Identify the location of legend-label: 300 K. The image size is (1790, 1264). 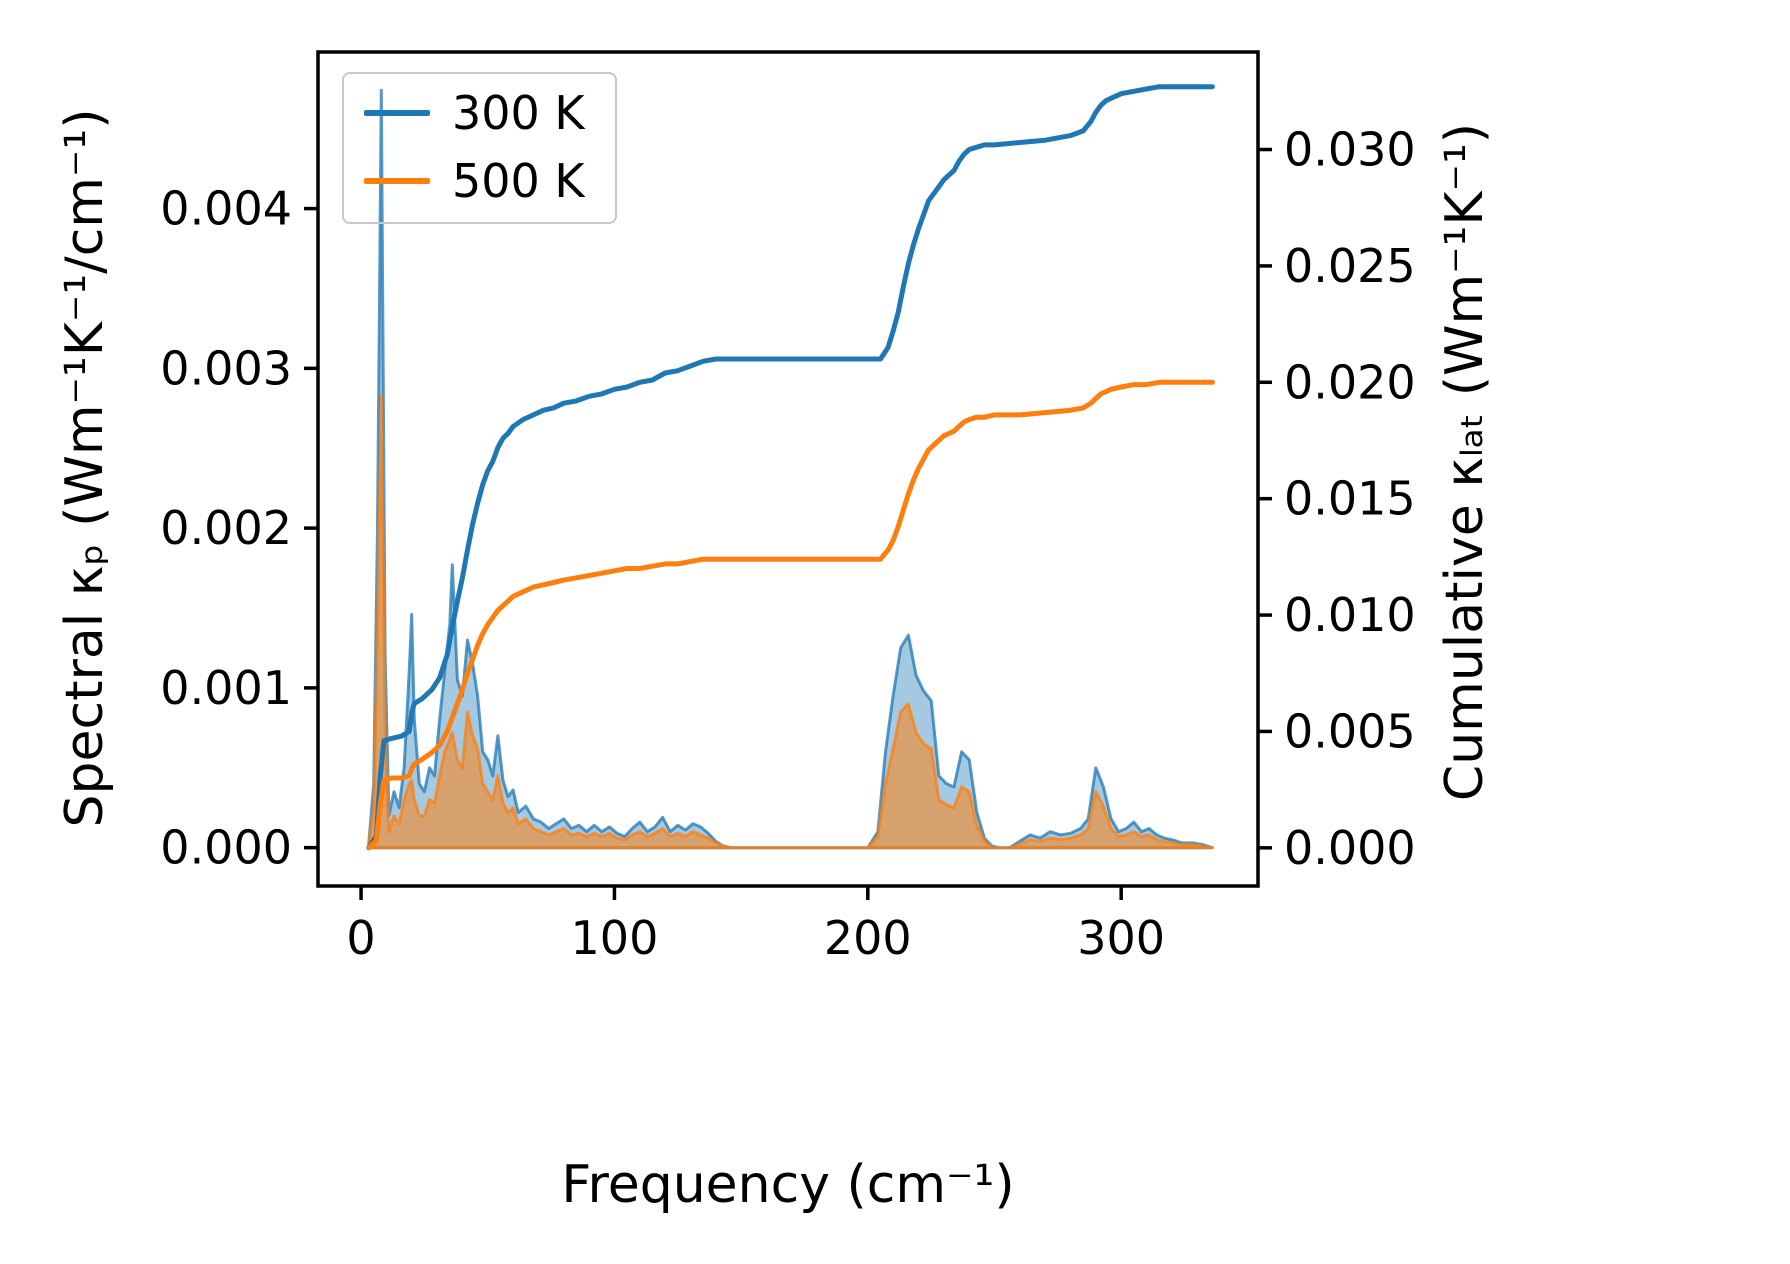
(518, 113).